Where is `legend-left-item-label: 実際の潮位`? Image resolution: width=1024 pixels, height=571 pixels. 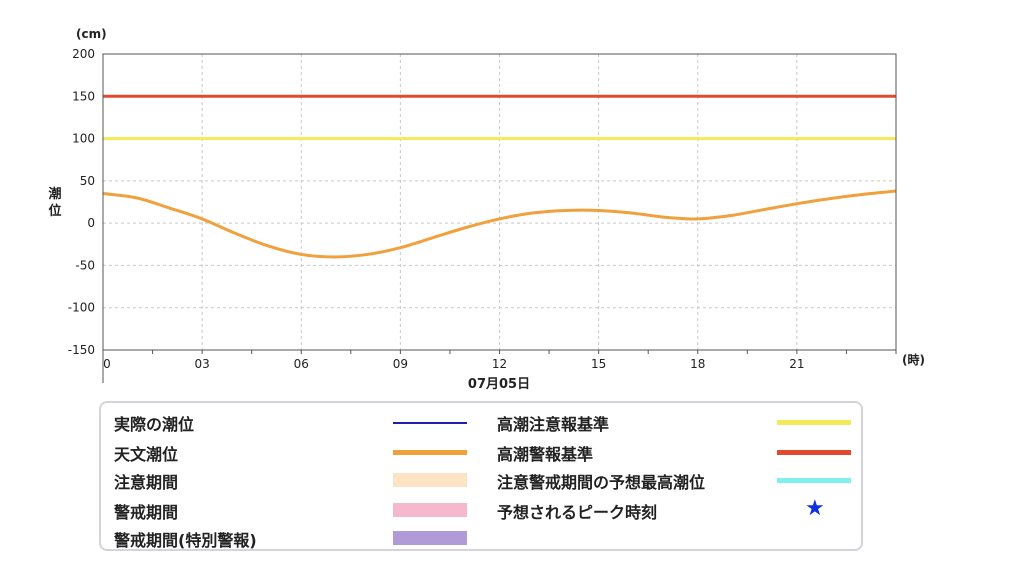
legend-left-item-label: 実際の潮位 is located at coordinates (154, 424).